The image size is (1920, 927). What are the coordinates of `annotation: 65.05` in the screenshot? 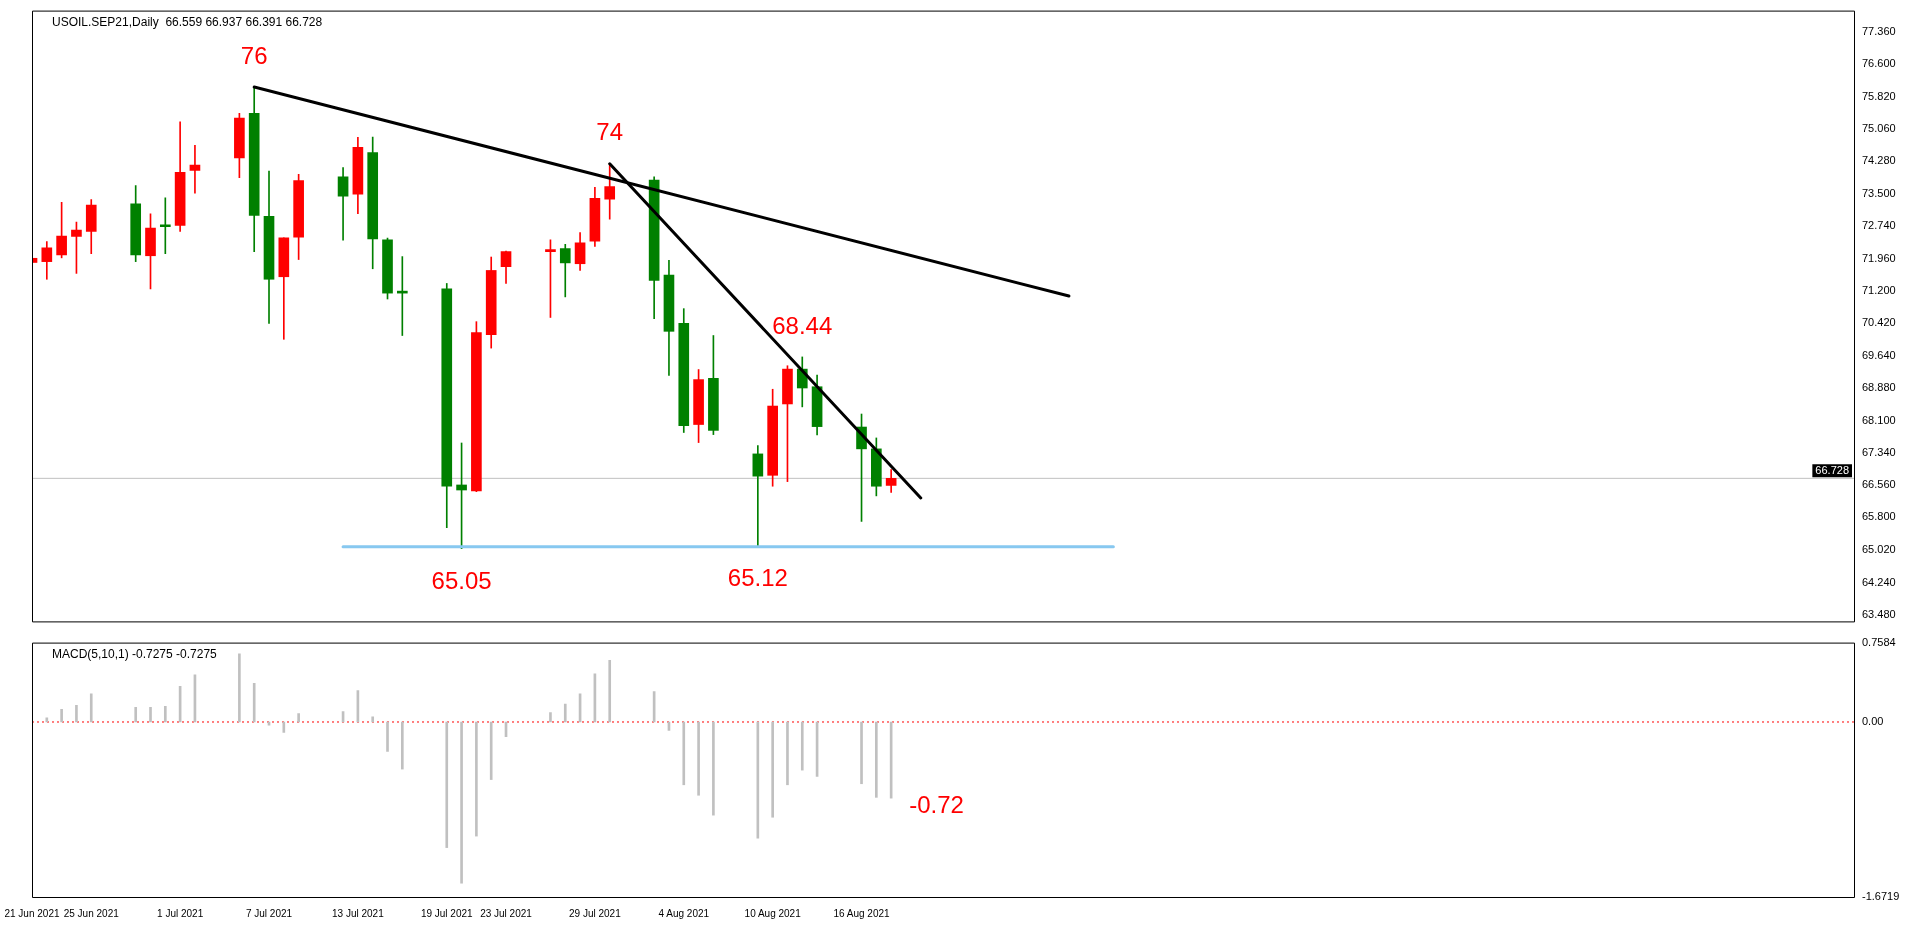 It's located at (461, 581).